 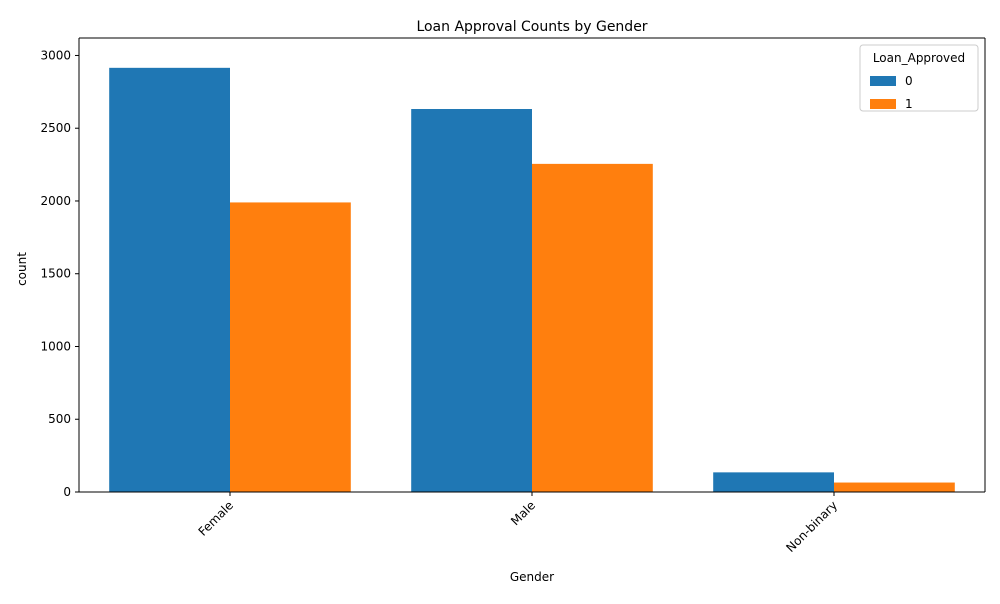 What do you see at coordinates (67, 492) in the screenshot?
I see `y-tick-label: 0` at bounding box center [67, 492].